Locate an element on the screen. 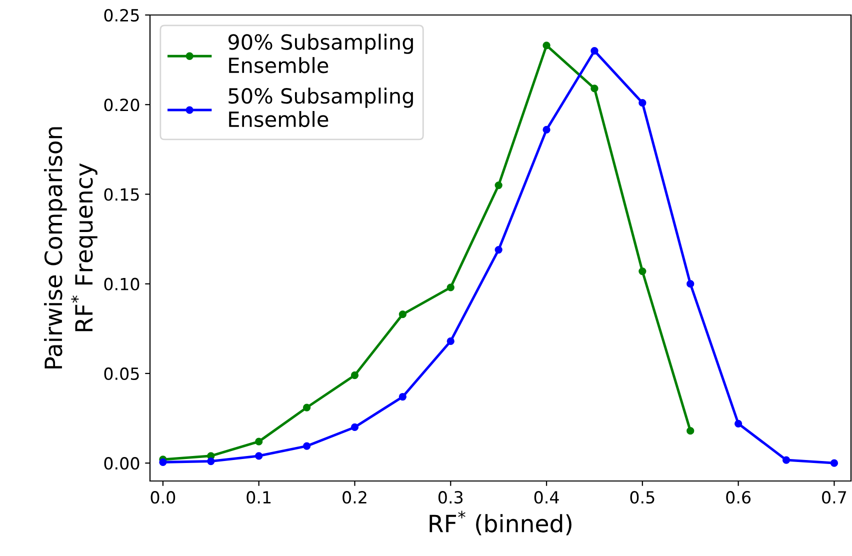 The width and height of the screenshot is (852, 556). x-tick-label: 0.3 is located at coordinates (450, 497).